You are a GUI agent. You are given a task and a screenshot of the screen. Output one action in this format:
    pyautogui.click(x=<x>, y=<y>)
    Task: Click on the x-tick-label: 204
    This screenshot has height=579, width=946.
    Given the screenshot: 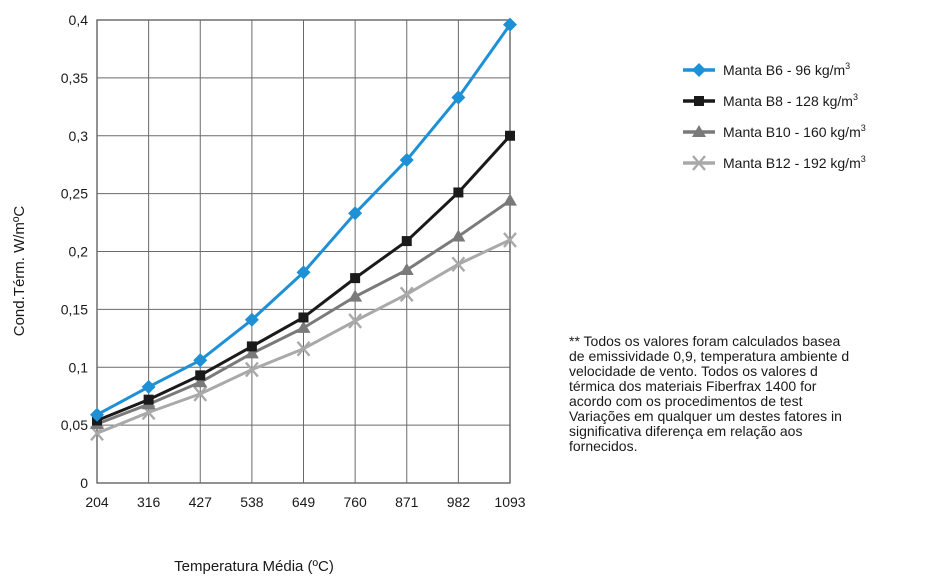 What is the action you would take?
    pyautogui.click(x=97, y=502)
    